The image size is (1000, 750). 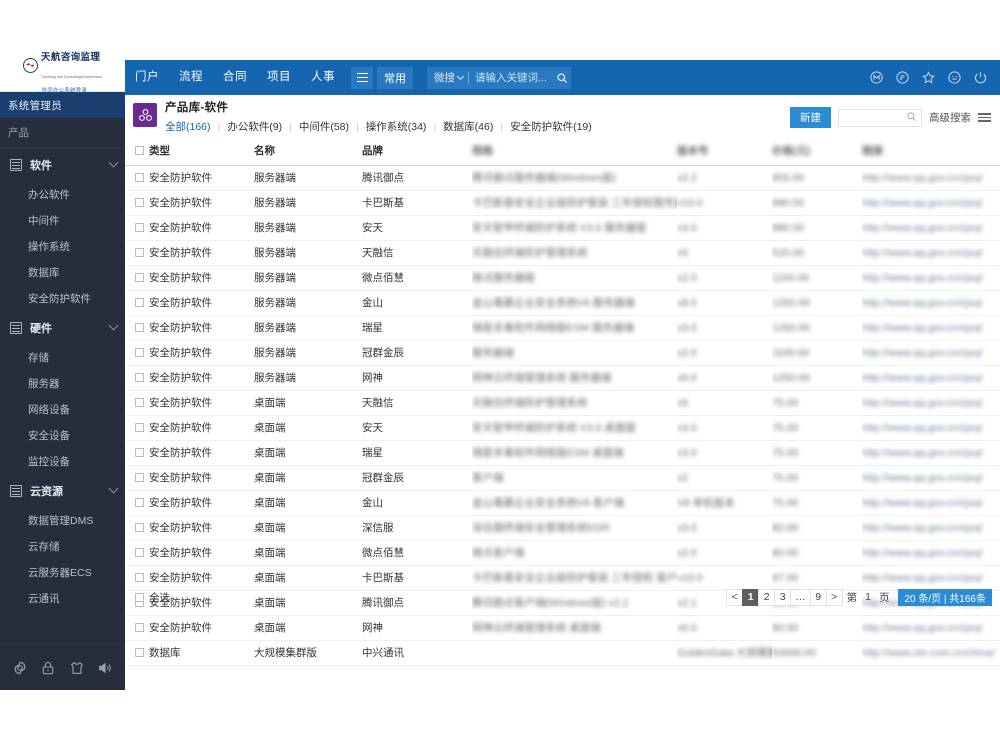 I want to click on sidebar-item-monitoring-device: 监控设备, so click(x=49, y=461).